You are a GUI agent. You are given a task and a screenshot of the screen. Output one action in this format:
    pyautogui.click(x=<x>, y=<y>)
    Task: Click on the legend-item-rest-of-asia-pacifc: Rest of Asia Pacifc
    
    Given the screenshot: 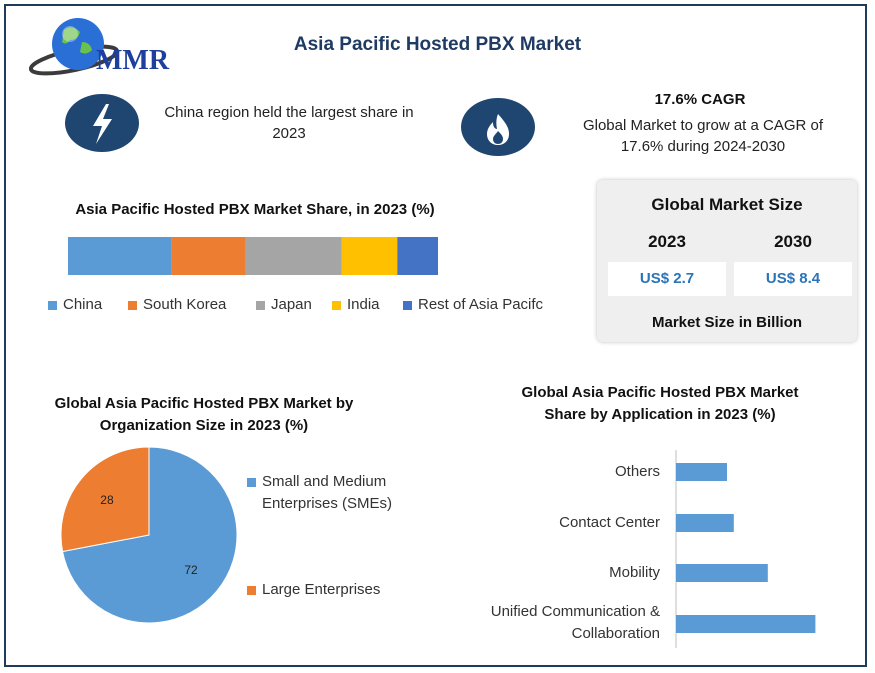 What is the action you would take?
    pyautogui.click(x=473, y=304)
    